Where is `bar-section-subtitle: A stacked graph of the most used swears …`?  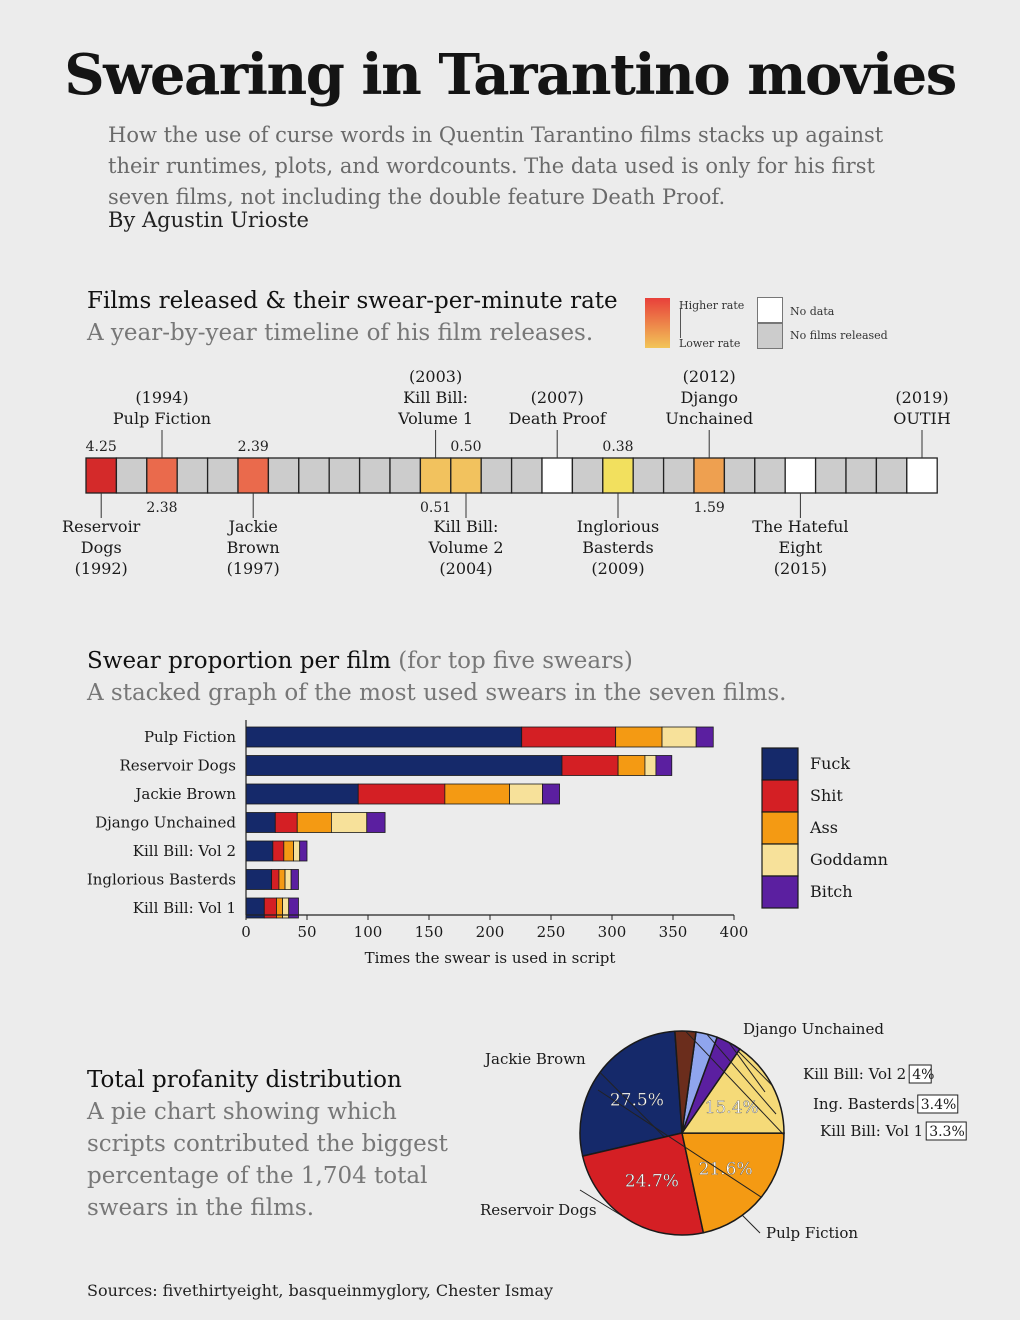 bar-section-subtitle: A stacked graph of the most used swears … is located at coordinates (437, 693).